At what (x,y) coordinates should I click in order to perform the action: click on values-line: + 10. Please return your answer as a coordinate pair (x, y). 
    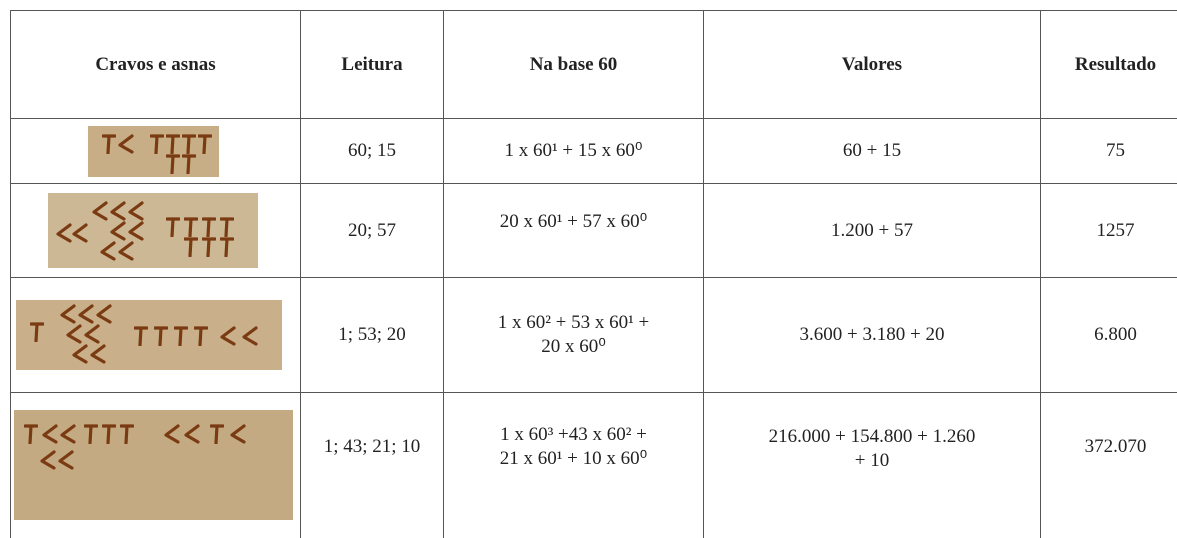
    Looking at the image, I should click on (872, 460).